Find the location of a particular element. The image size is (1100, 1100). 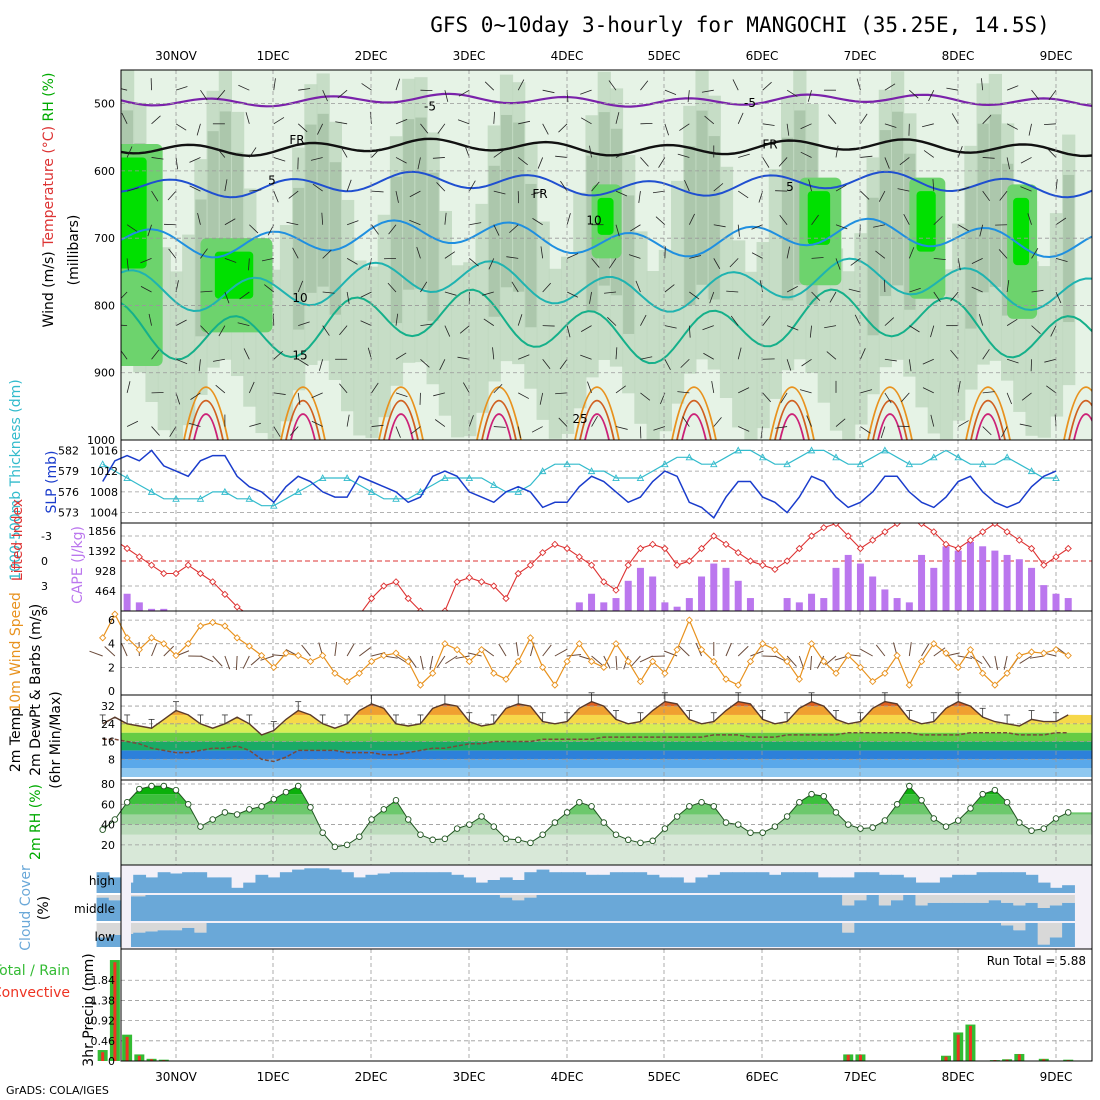

precip-tick-label: 1.84 is located at coordinates (103, 980).